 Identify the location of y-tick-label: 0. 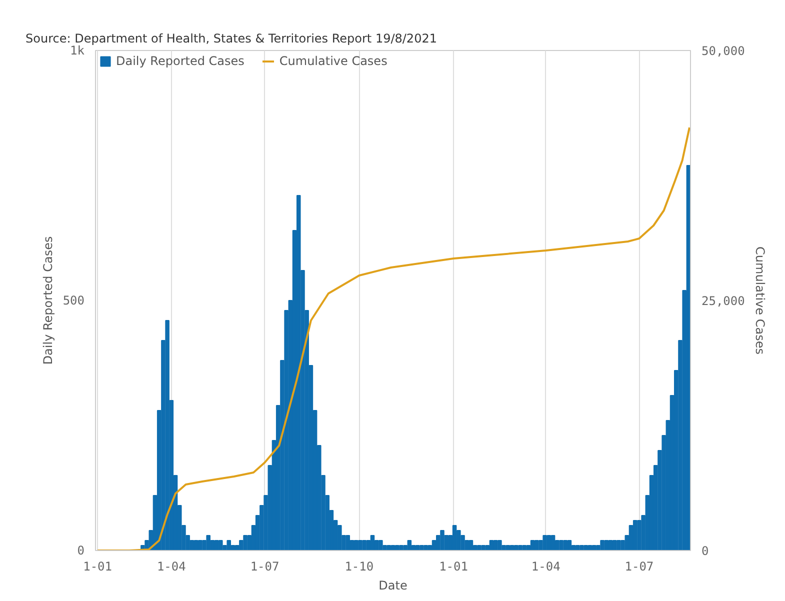
(81, 551).